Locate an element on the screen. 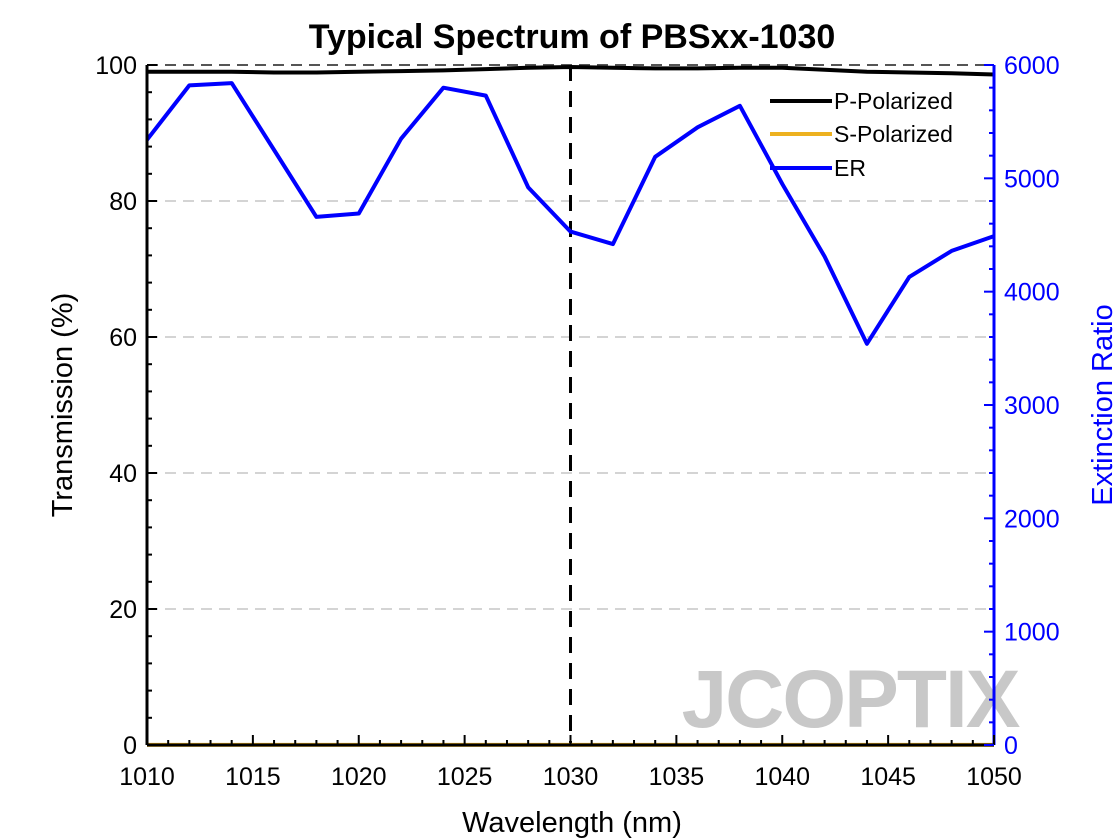 This screenshot has height=840, width=1120. chart-title: Typical Spectrum of PBSxx-1030 is located at coordinates (572, 37).